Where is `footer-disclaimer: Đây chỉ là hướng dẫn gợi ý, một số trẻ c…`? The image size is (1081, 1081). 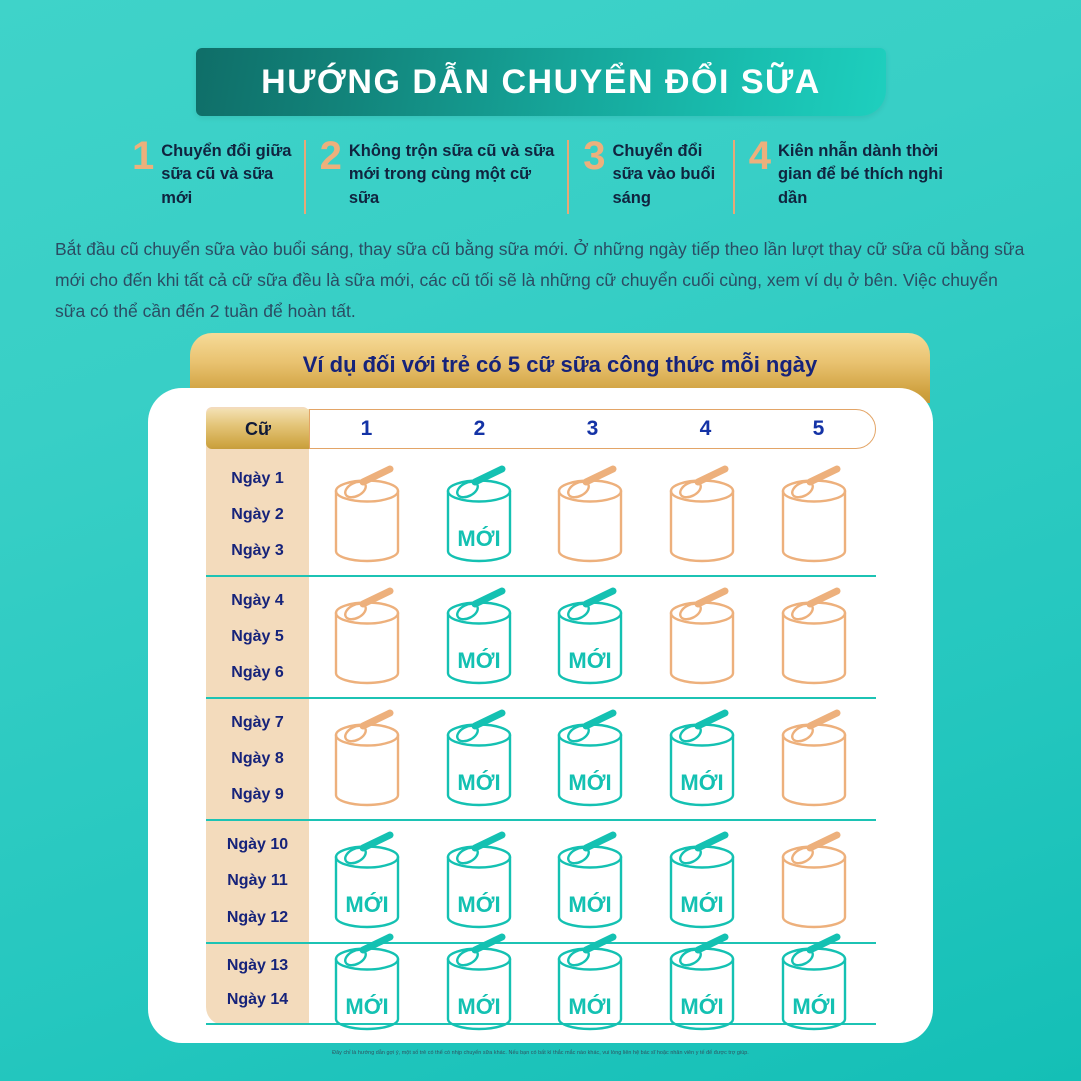
footer-disclaimer: Đây chỉ là hướng dẫn gợi ý, một số trẻ c… is located at coordinates (540, 1053).